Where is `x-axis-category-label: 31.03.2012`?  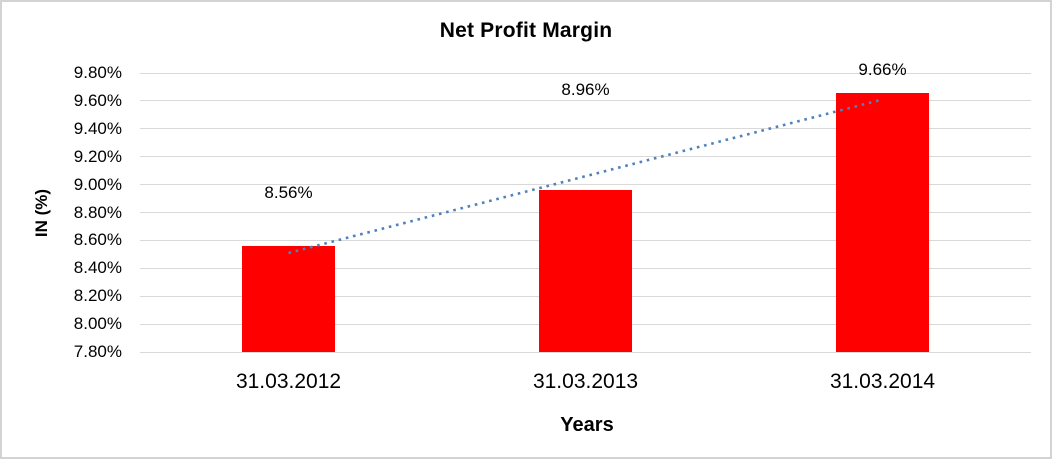 x-axis-category-label: 31.03.2012 is located at coordinates (288, 381).